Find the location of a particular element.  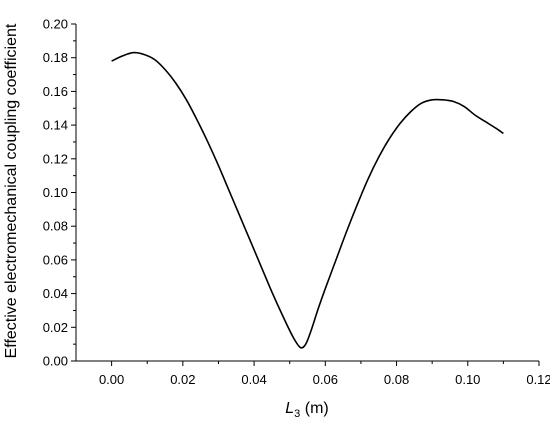

y-tick-label: 0.16 is located at coordinates (55, 91).